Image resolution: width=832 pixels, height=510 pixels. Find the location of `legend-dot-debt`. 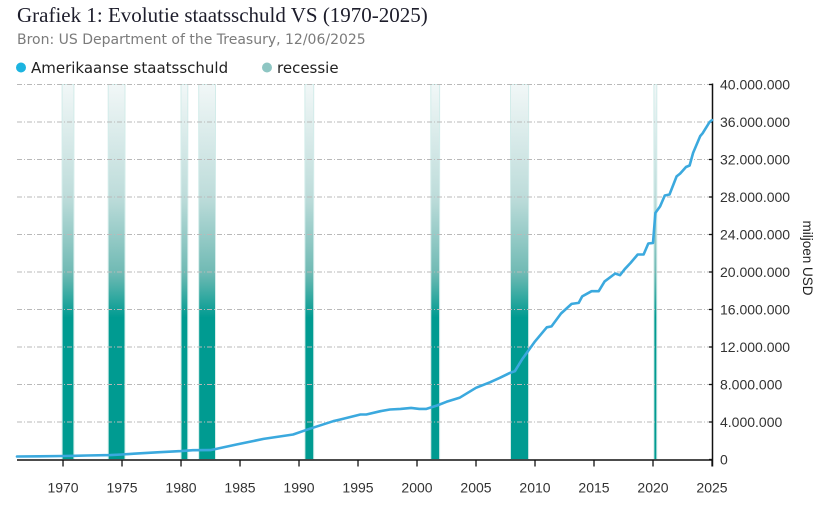

legend-dot-debt is located at coordinates (21, 67).